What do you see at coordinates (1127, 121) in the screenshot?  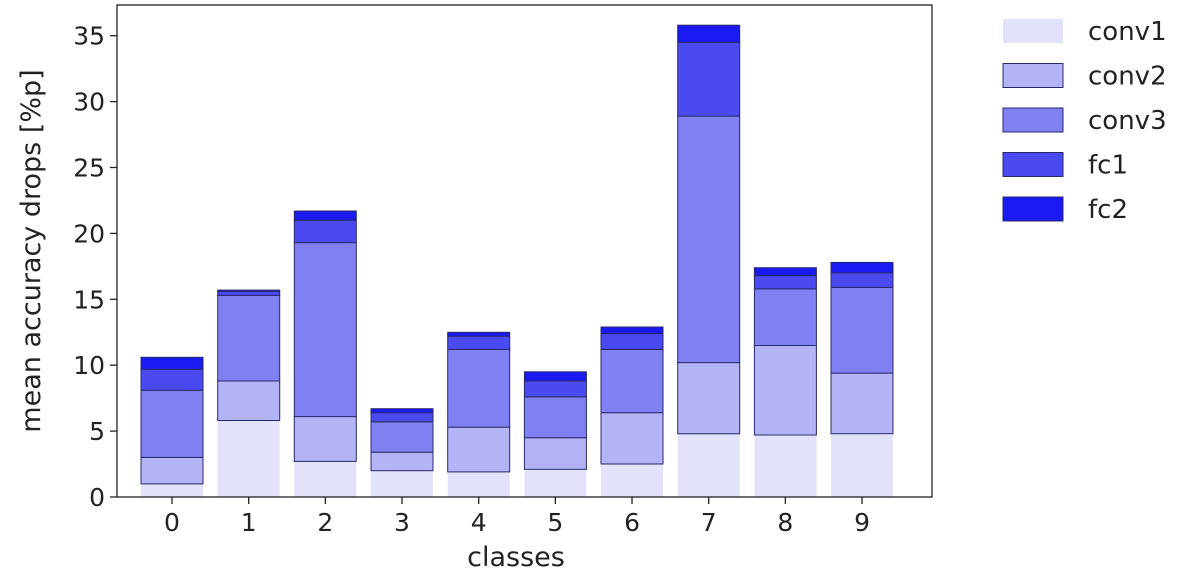 I see `legend-label-conv3: conv3` at bounding box center [1127, 121].